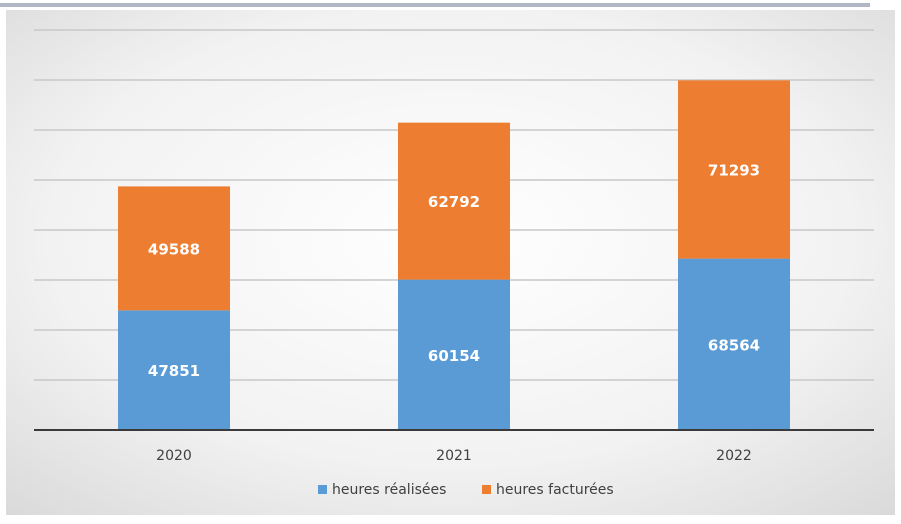 The width and height of the screenshot is (901, 524). Describe the element at coordinates (555, 490) in the screenshot. I see `legend-label: heures facturées` at that location.